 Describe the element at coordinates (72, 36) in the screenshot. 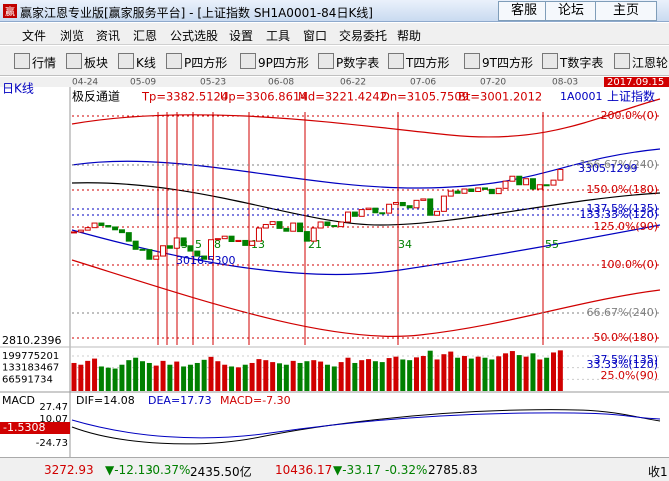

I see `menu-item: 浏览` at that location.